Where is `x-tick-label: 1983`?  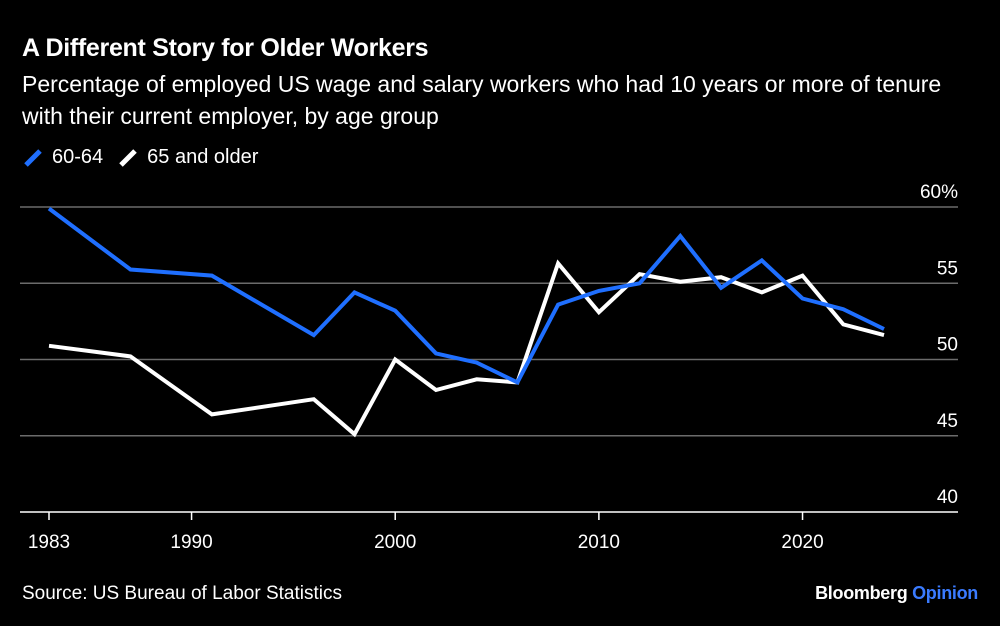
x-tick-label: 1983 is located at coordinates (49, 542).